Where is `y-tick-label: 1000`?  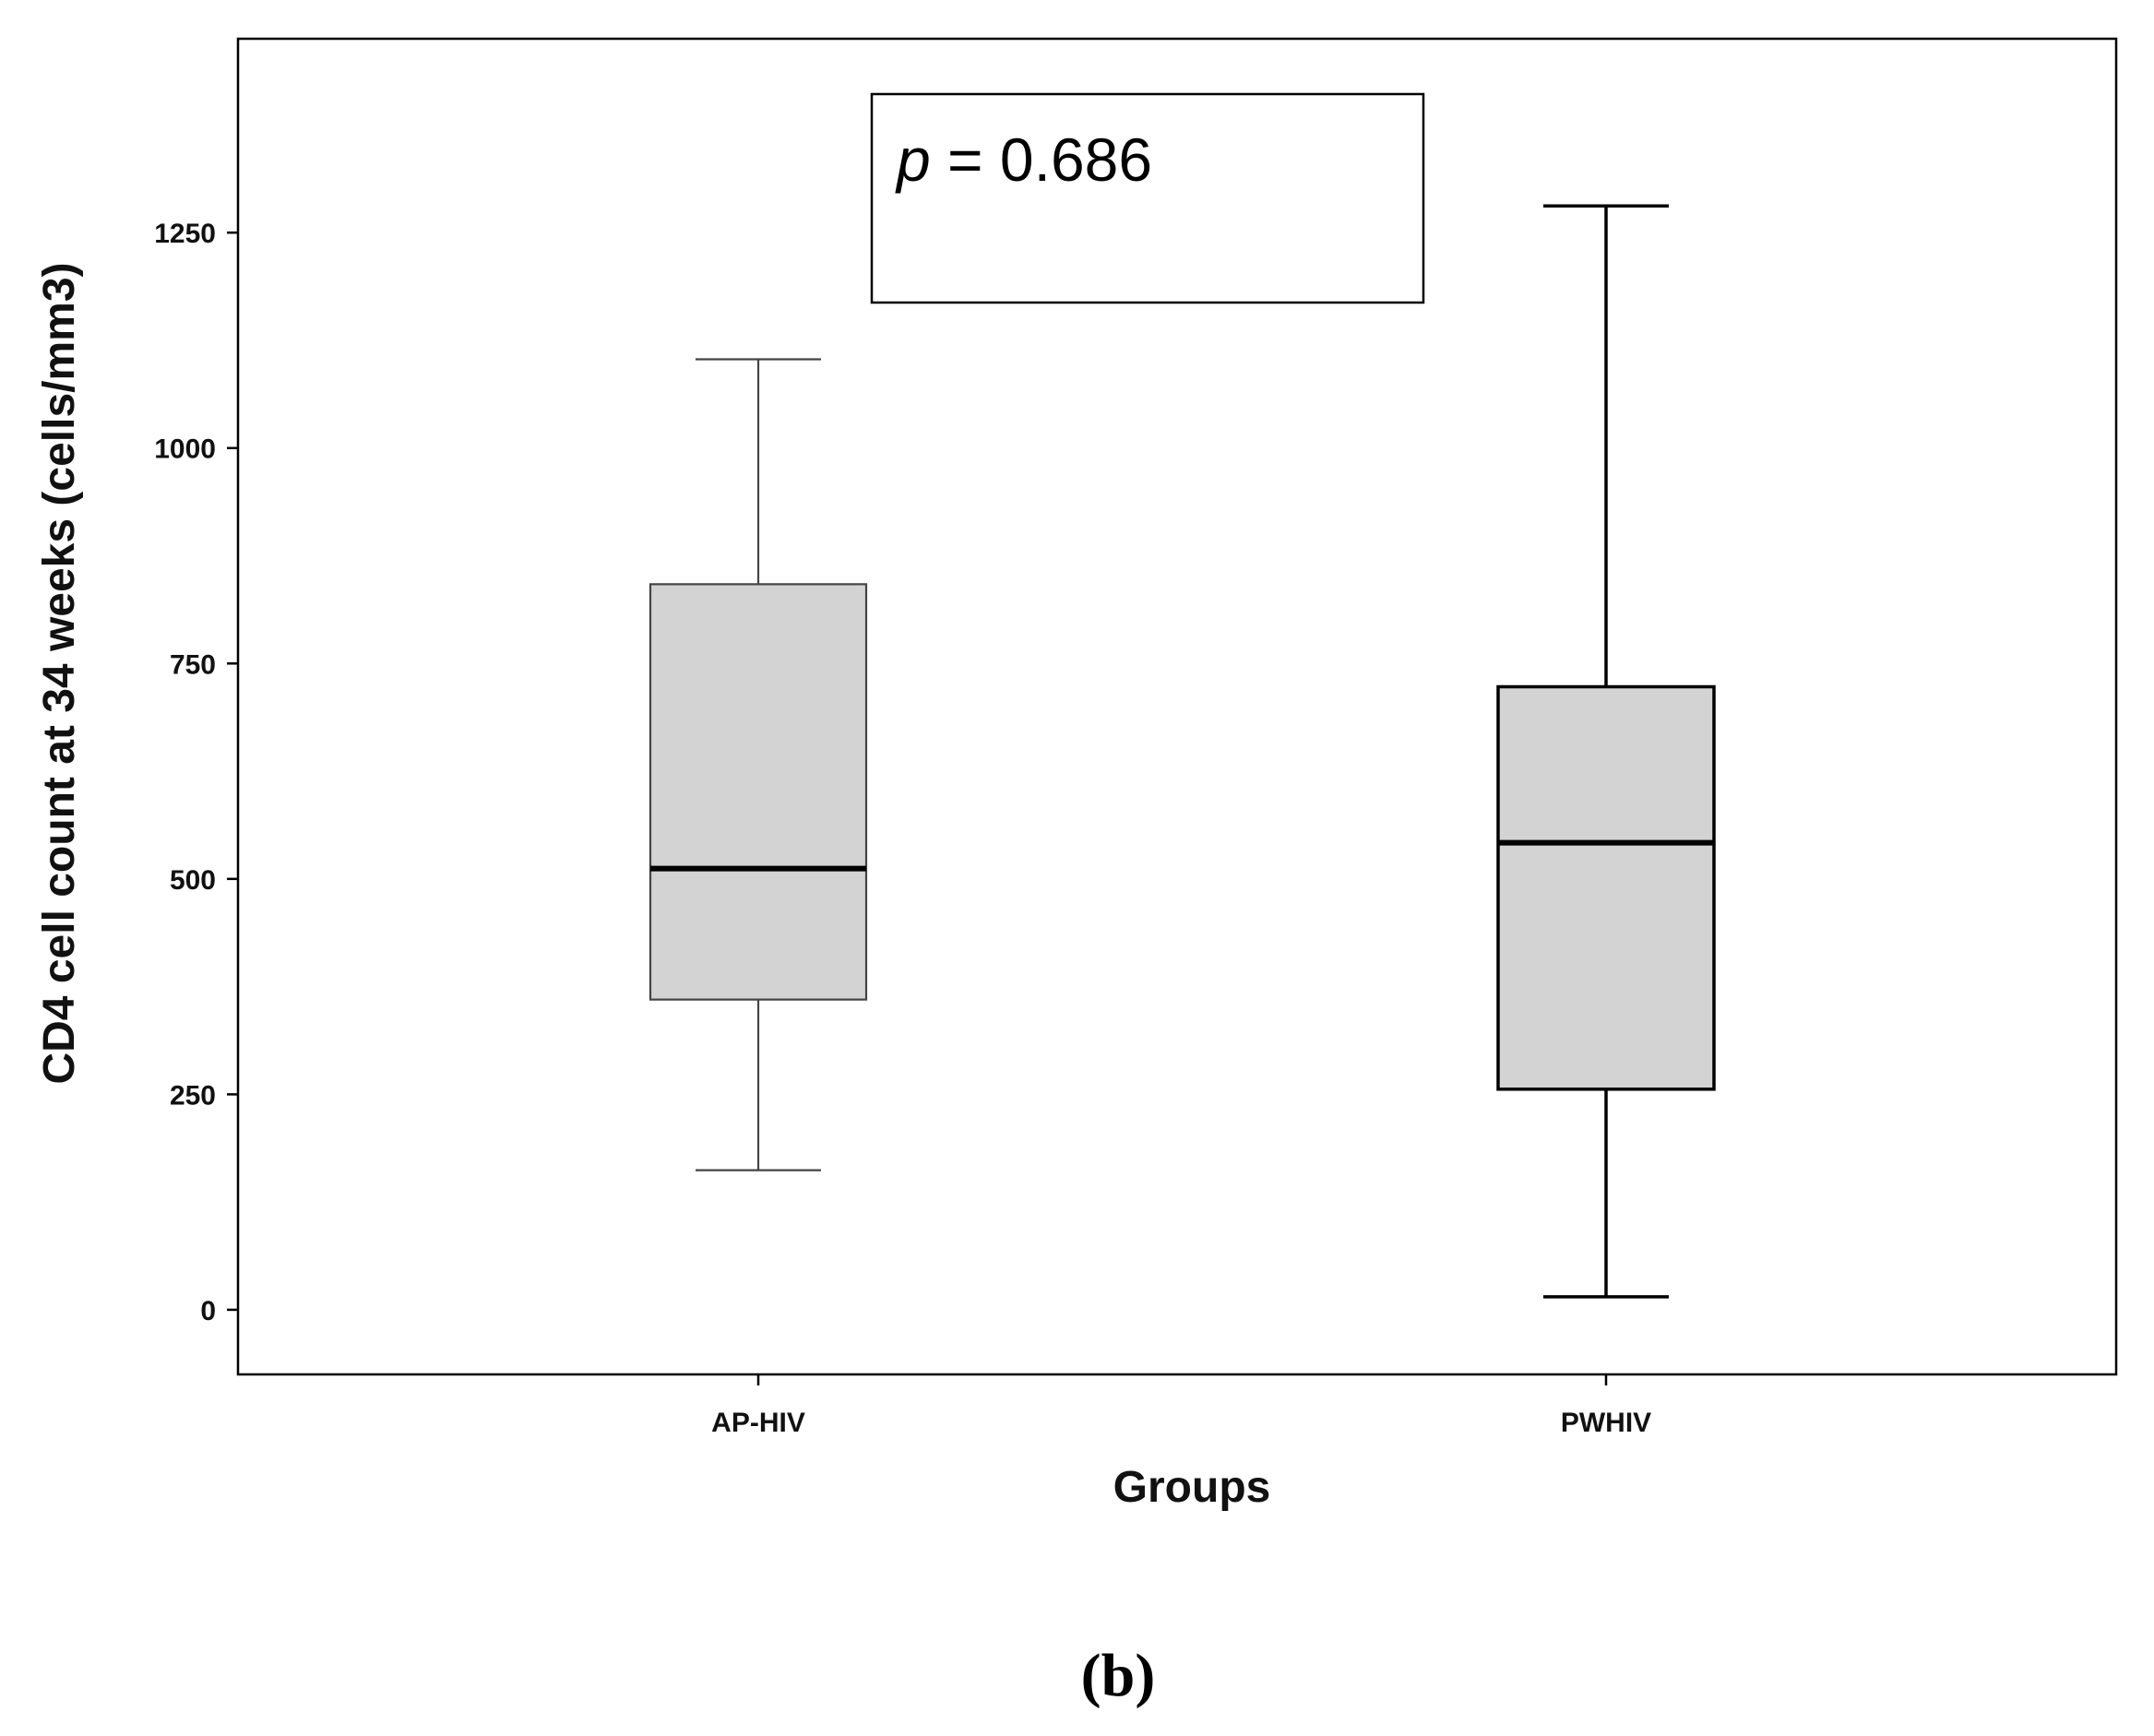
y-tick-label: 1000 is located at coordinates (185, 449).